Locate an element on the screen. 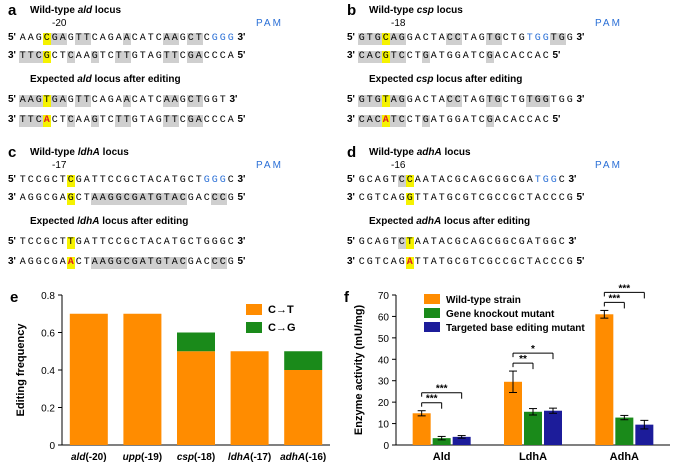 This screenshot has width=678, height=469. legend-swatch is located at coordinates (254, 309).